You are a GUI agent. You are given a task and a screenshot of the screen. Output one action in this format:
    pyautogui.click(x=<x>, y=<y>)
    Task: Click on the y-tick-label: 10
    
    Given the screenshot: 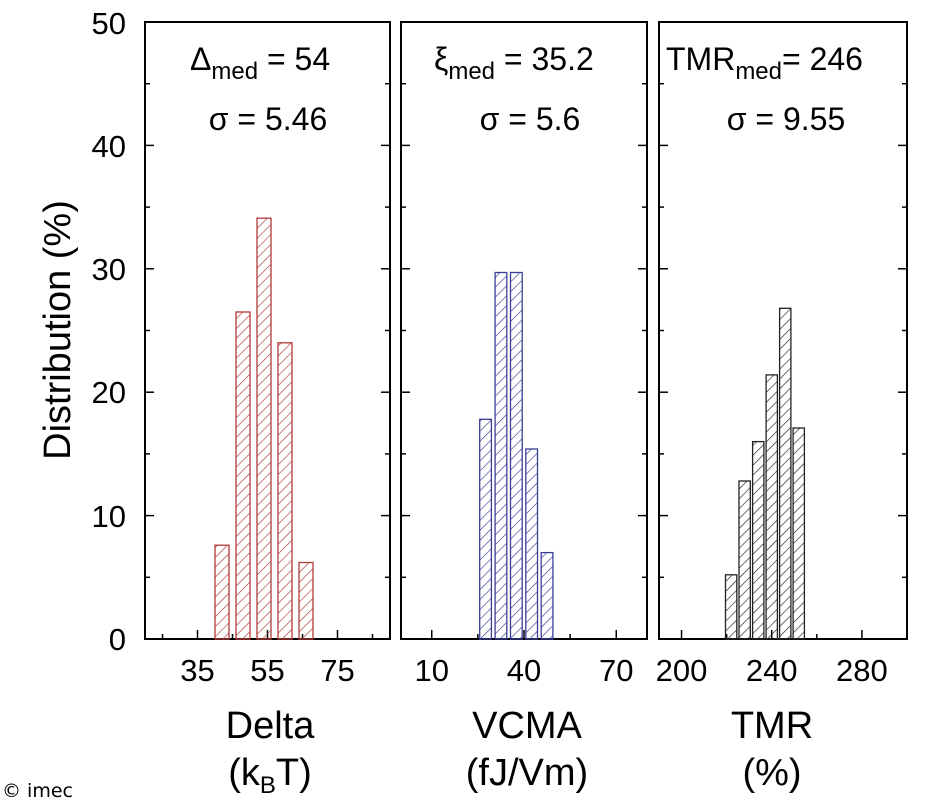 What is the action you would take?
    pyautogui.click(x=109, y=516)
    